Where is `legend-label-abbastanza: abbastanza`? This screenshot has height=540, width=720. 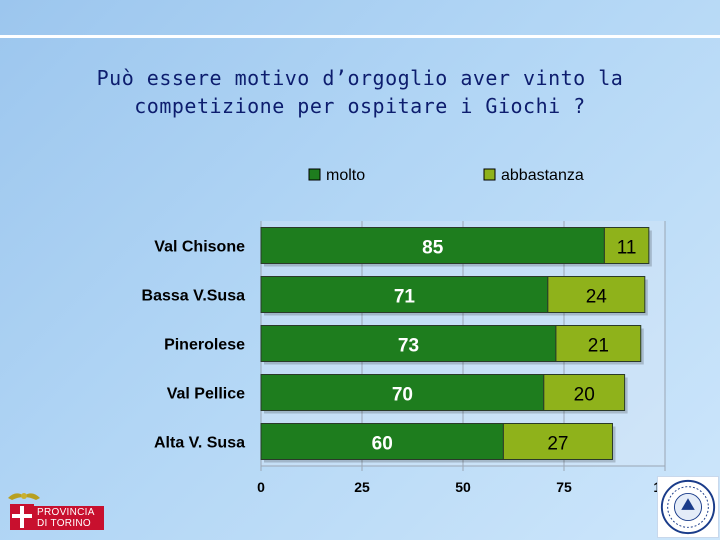
legend-label-abbastanza: abbastanza is located at coordinates (542, 175).